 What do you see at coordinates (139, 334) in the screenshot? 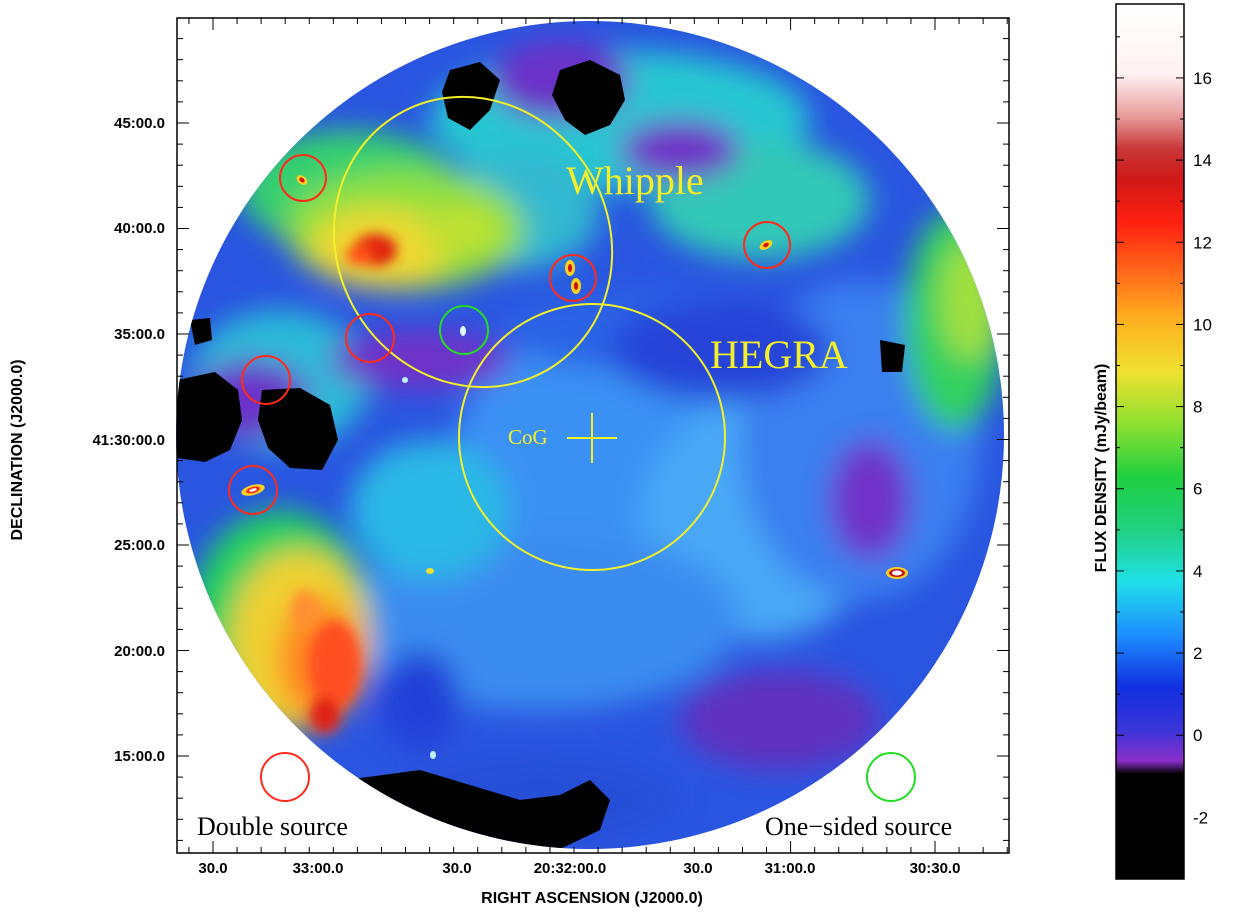
I see `y-tick-label: 35:00.0` at bounding box center [139, 334].